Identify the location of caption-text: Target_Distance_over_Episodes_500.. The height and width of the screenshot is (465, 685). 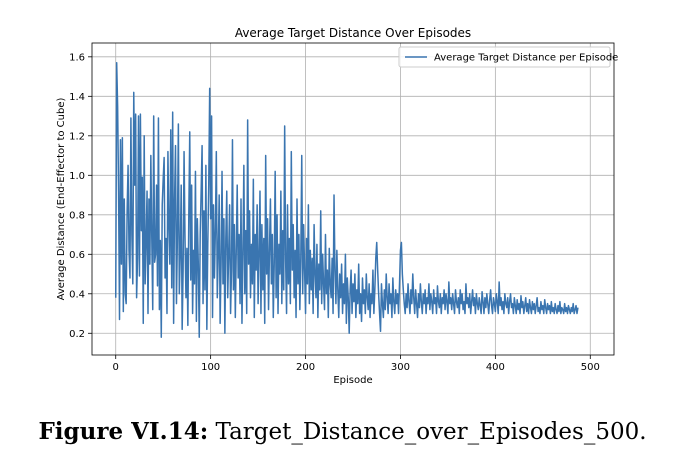
(431, 432).